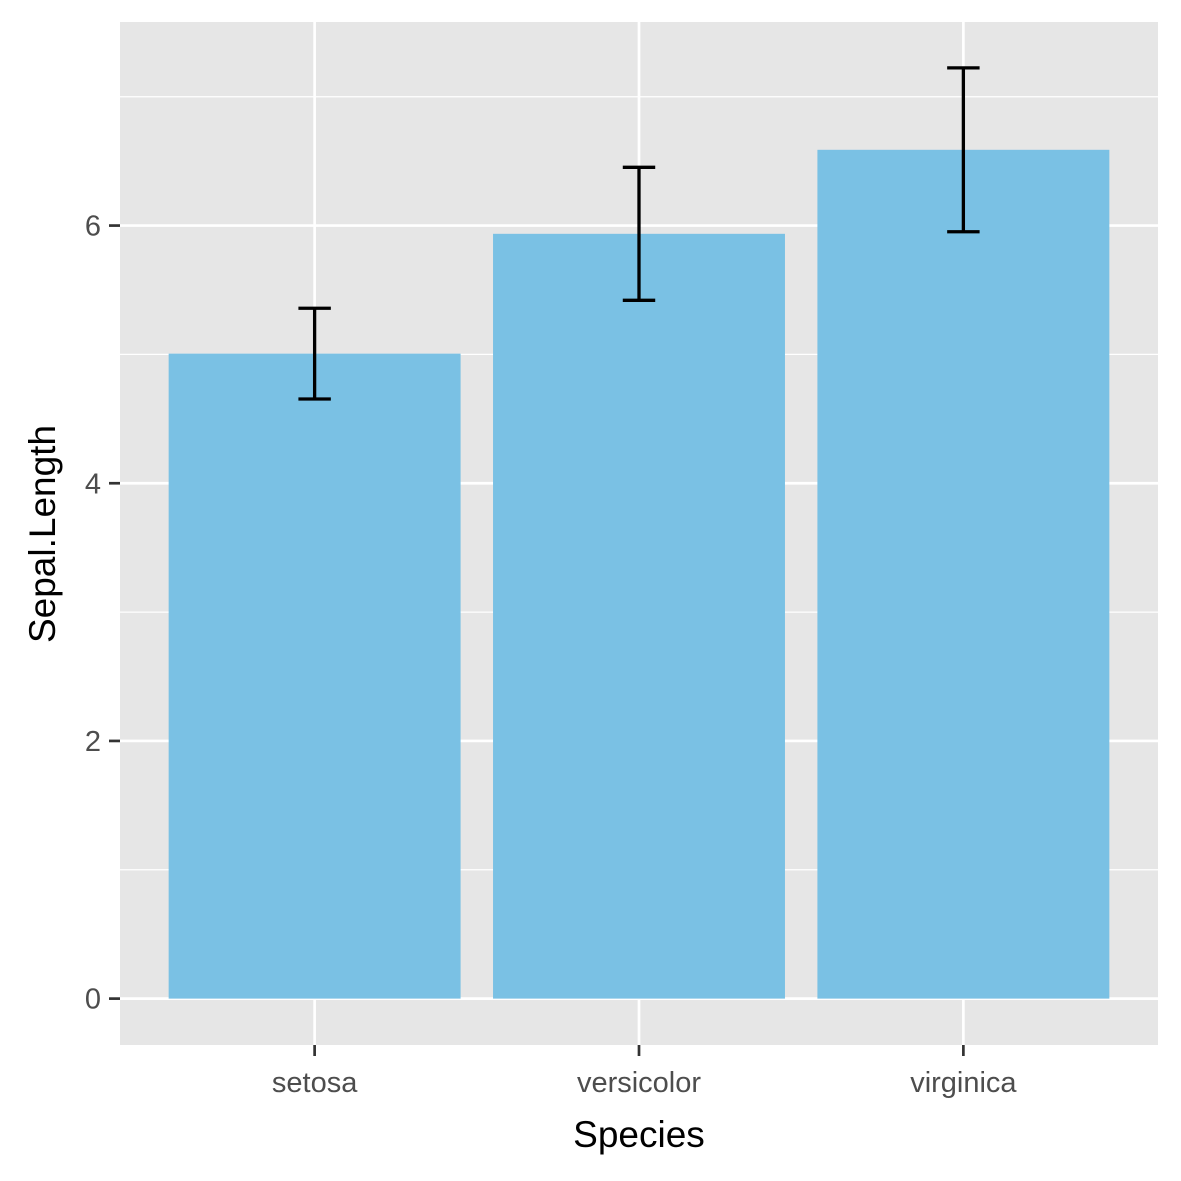 The image size is (1181, 1181). I want to click on y-tick-label: 4, so click(93, 484).